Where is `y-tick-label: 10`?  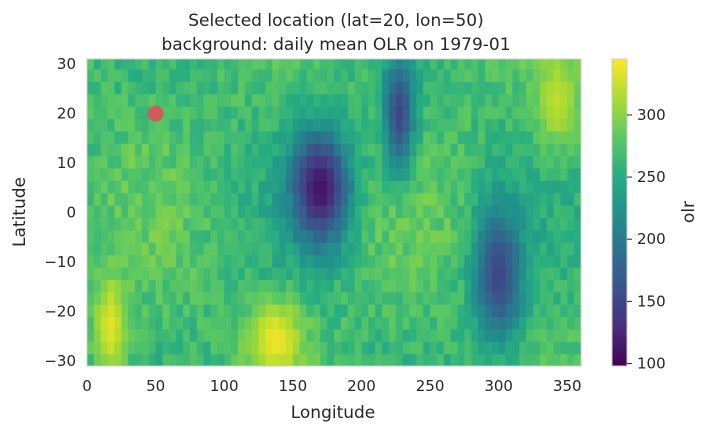 y-tick-label: 10 is located at coordinates (66, 163).